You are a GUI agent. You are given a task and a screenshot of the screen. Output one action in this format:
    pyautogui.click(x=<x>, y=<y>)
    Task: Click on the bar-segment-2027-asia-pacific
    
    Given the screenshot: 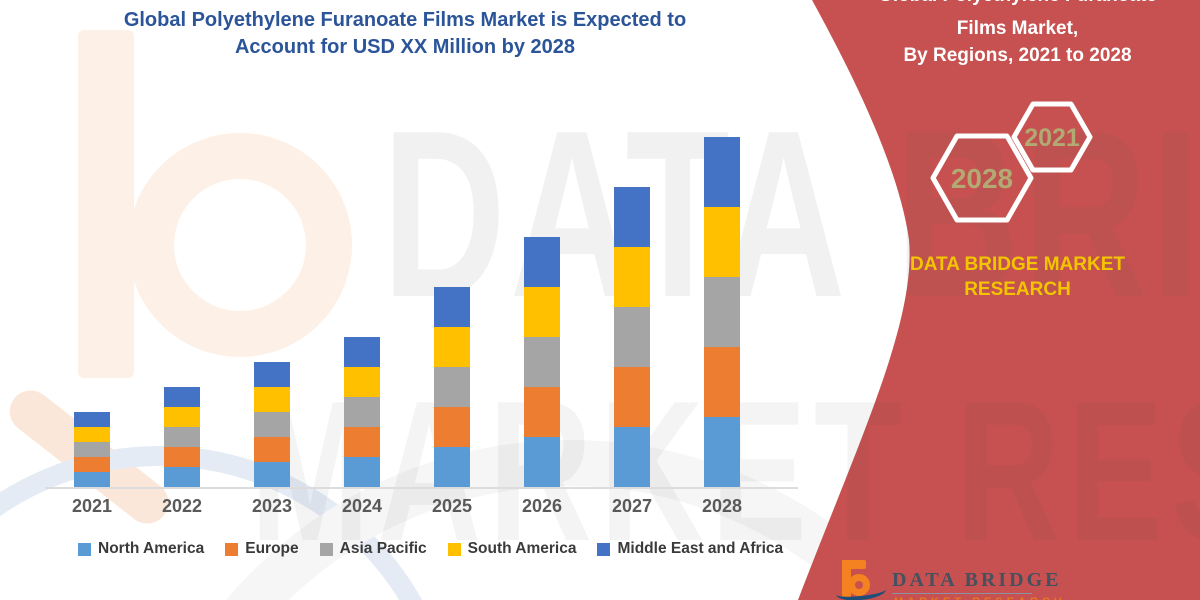 What is the action you would take?
    pyautogui.click(x=632, y=337)
    